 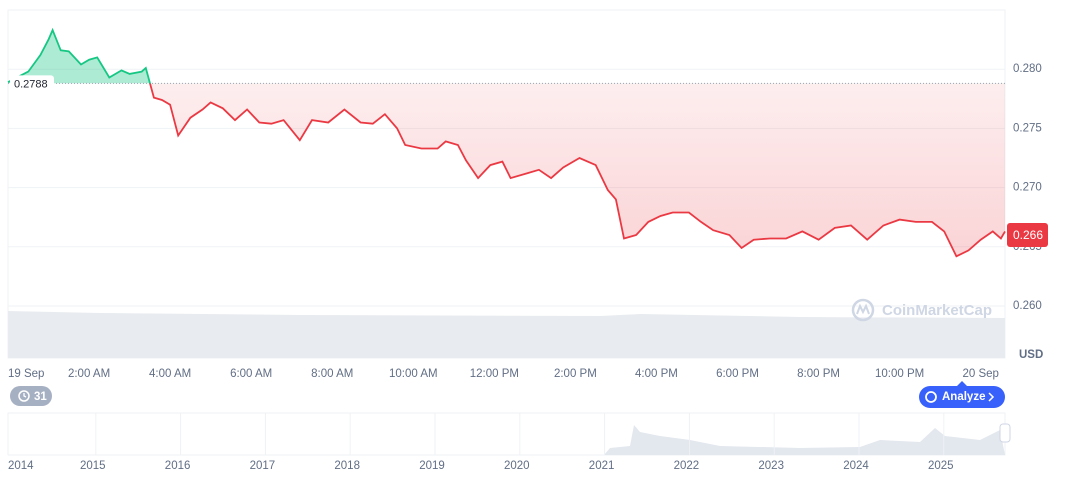 I want to click on navigator-label: 2019, so click(x=432, y=466).